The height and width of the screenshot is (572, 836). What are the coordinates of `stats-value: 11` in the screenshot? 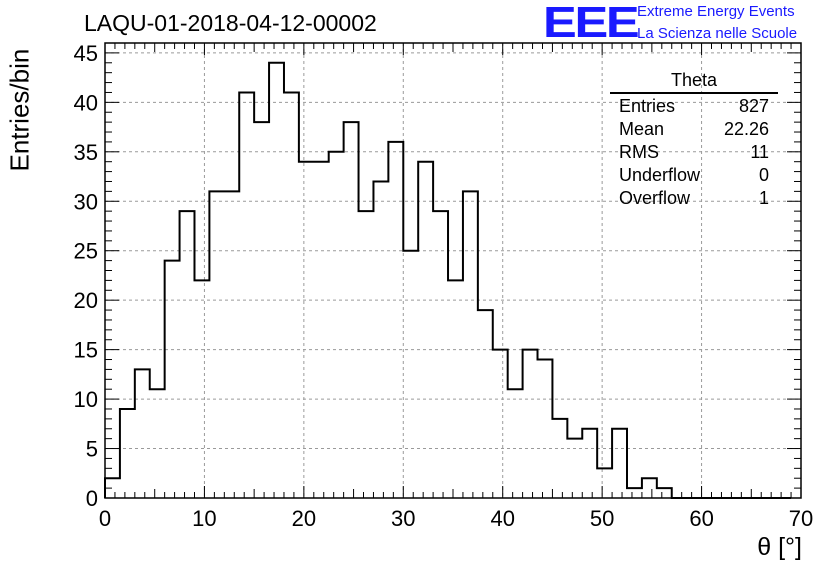 It's located at (759, 152).